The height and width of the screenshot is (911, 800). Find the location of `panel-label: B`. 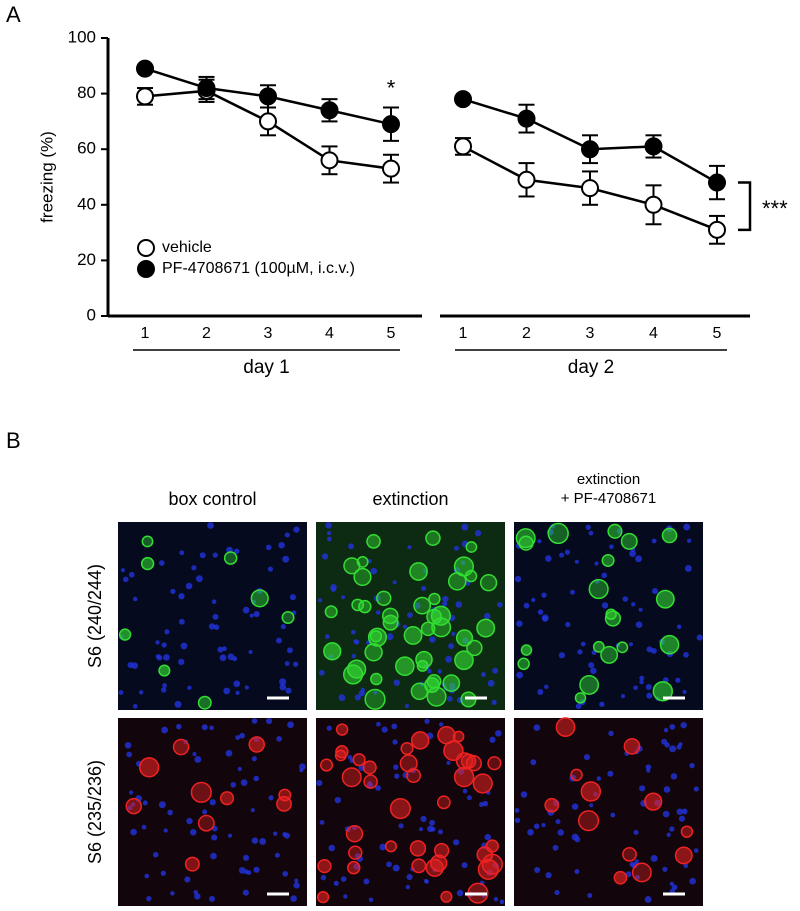

panel-label: B is located at coordinates (13, 440).